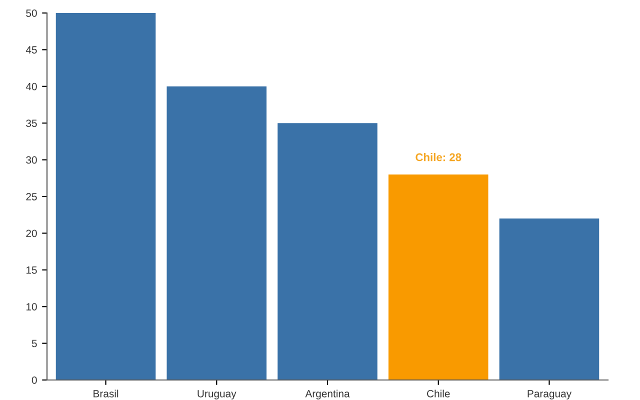 The image size is (640, 400). What do you see at coordinates (106, 394) in the screenshot?
I see `x-tick-label: Brasil` at bounding box center [106, 394].